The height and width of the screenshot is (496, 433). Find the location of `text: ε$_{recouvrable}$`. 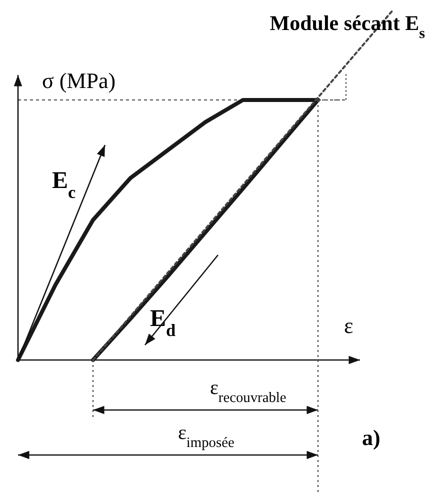

text: ε$_{recouvrable}$ is located at coordinates (248, 391).